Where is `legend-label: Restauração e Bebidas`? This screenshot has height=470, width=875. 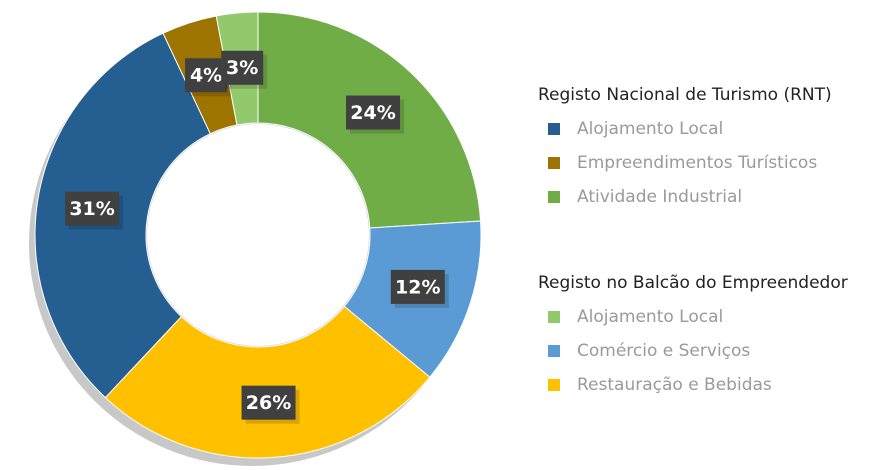 legend-label: Restauração e Bebidas is located at coordinates (674, 385).